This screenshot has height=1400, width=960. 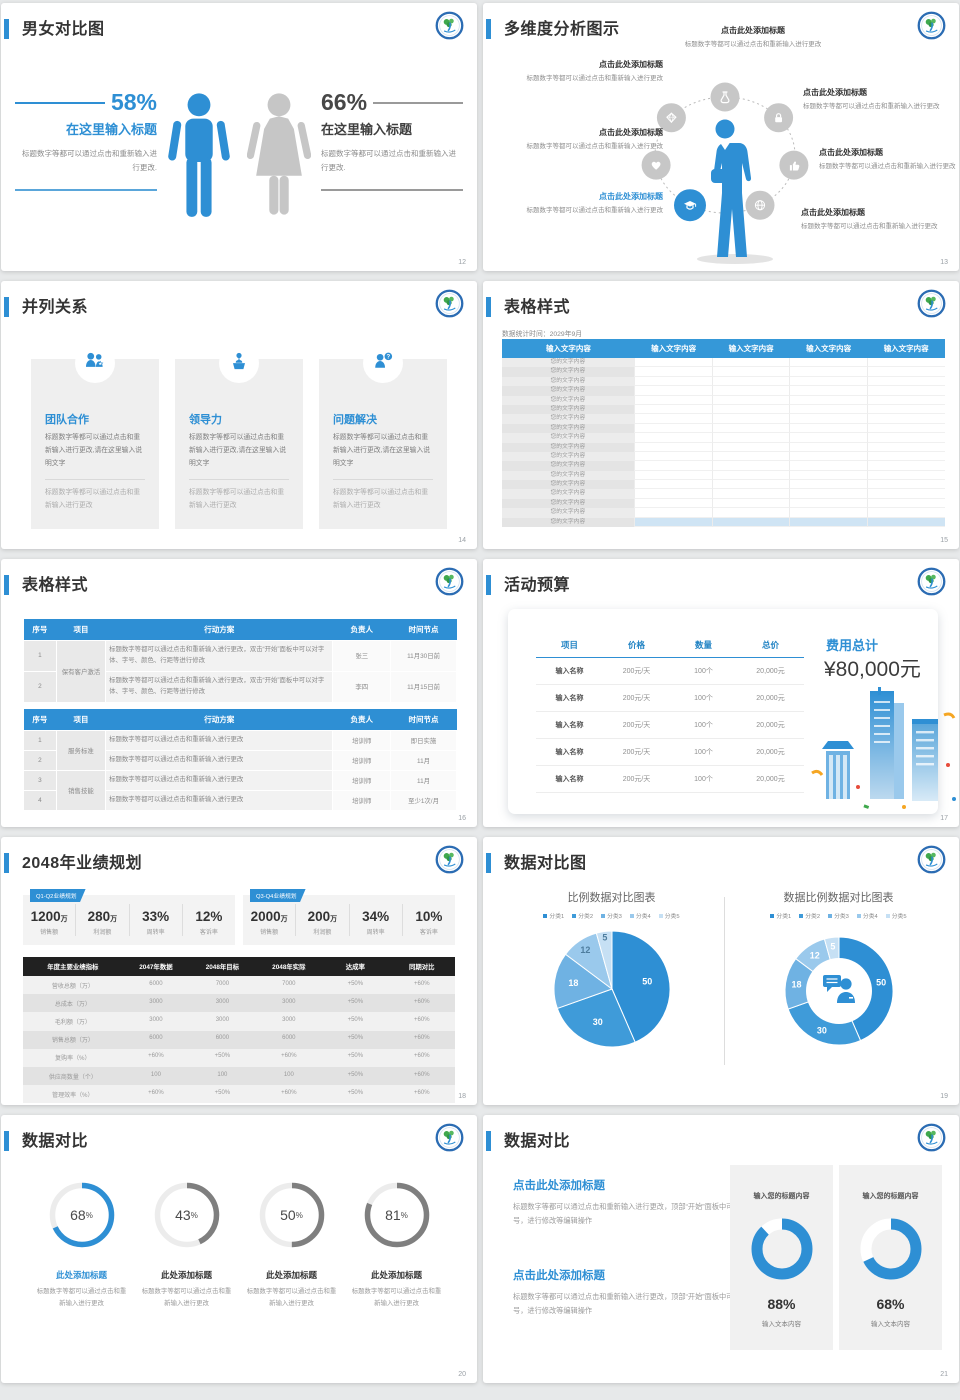 What do you see at coordinates (462, 818) in the screenshot?
I see `page-number: 16` at bounding box center [462, 818].